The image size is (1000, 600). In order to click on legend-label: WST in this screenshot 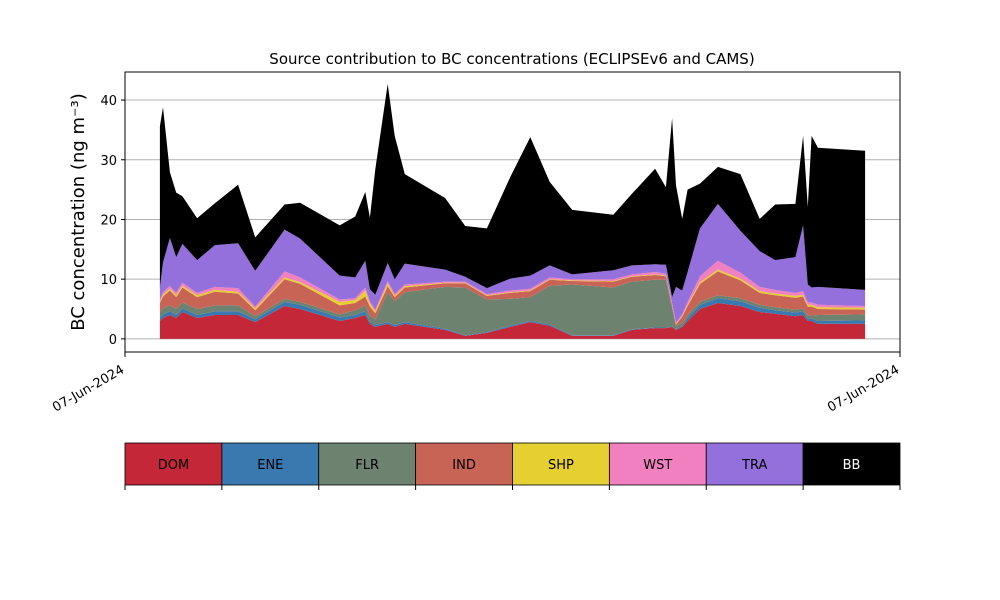, I will do `click(657, 465)`.